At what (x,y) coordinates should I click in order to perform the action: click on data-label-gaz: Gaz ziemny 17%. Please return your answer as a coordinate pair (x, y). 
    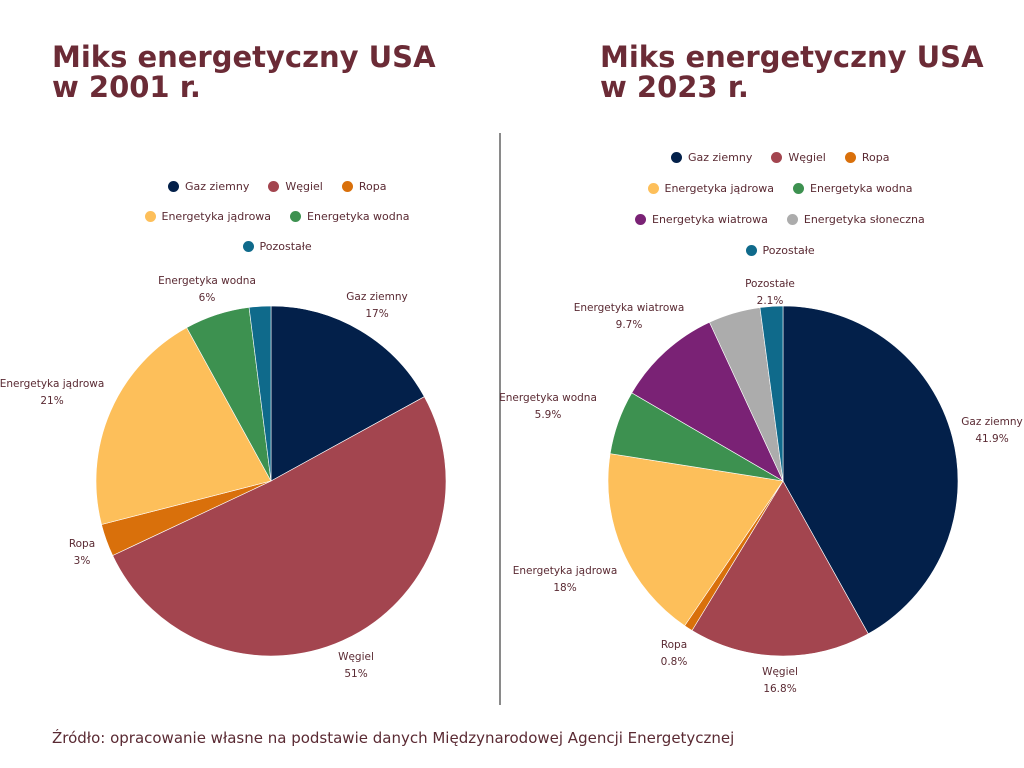
    Looking at the image, I should click on (376, 305).